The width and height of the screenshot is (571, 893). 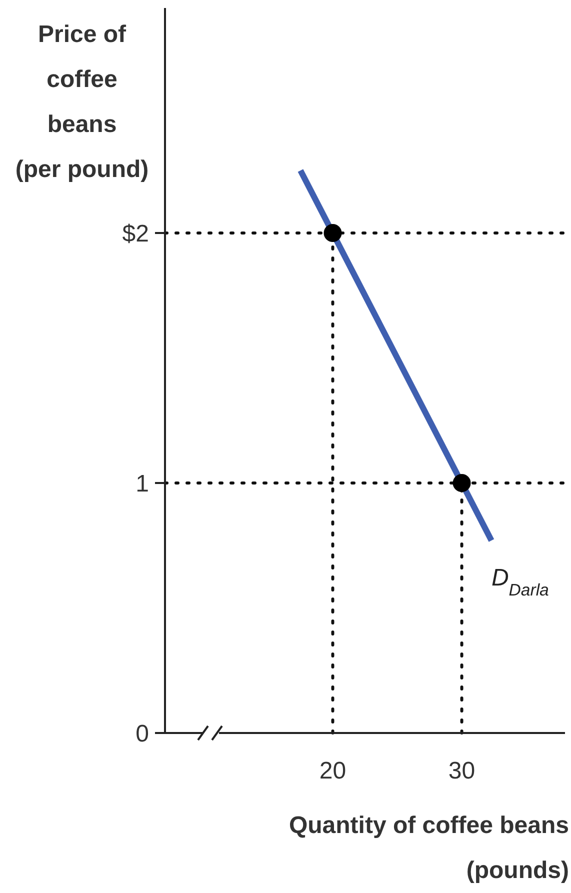 I want to click on y-tick-label: 1, so click(x=142, y=484).